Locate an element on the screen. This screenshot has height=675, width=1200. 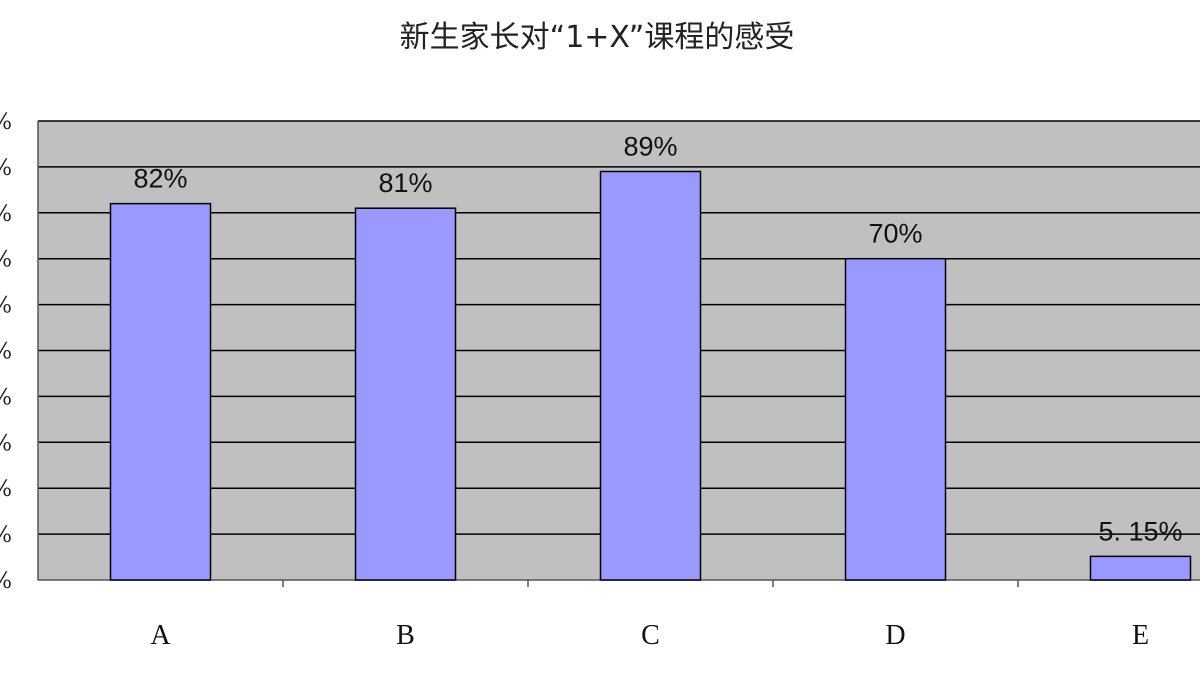
bar-a is located at coordinates (160, 391).